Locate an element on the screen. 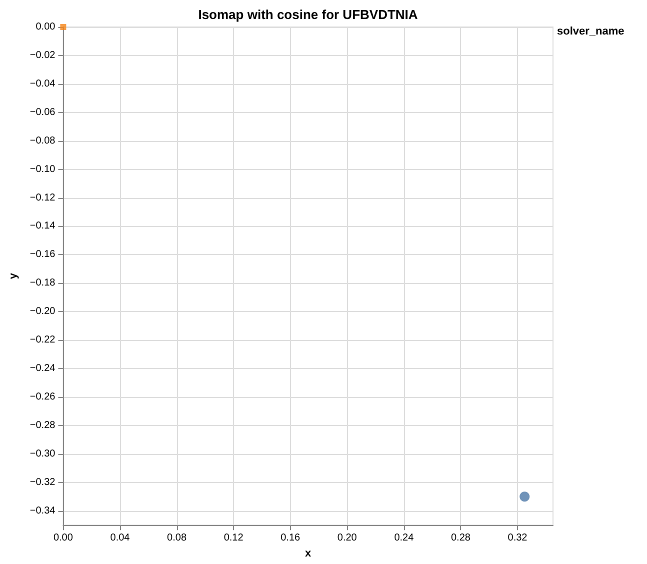 This screenshot has width=647, height=564. y-tick-label: −0.28 is located at coordinates (43, 425).